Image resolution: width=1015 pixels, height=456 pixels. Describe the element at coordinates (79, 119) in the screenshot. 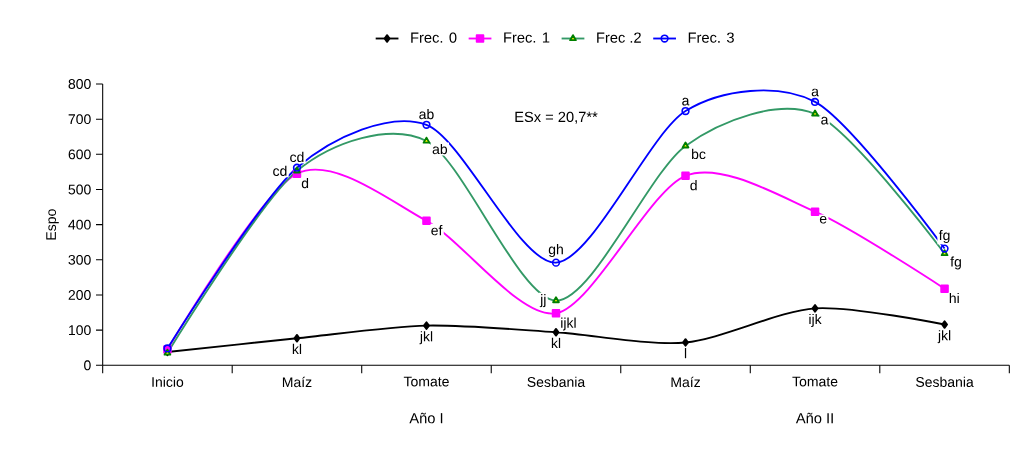

I see `y-tick-label: 700` at that location.